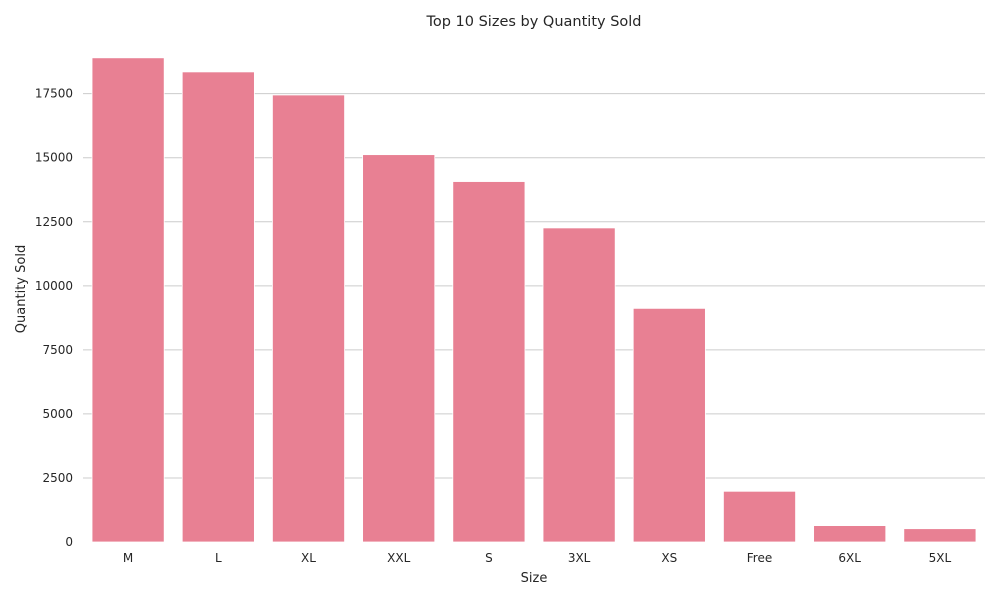  Describe the element at coordinates (533, 22) in the screenshot. I see `chart-title: Top 10 Sizes by Quantity Sold` at that location.